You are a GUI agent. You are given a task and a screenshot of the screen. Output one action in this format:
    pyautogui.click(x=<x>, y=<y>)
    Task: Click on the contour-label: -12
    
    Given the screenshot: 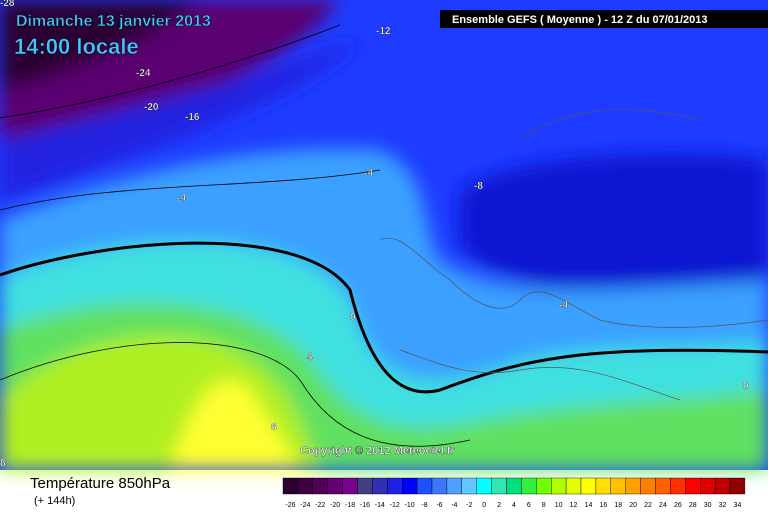 What is the action you would take?
    pyautogui.click(x=383, y=31)
    